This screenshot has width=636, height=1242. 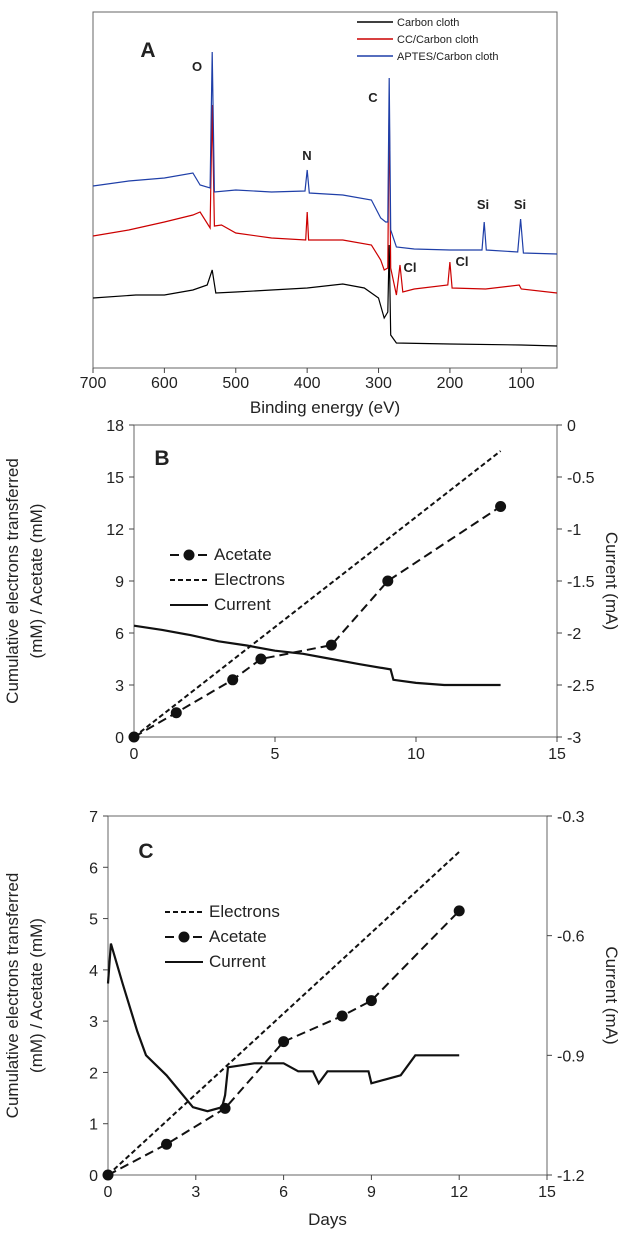 What do you see at coordinates (448, 57) in the screenshot?
I see `legend-entry: APTES/Carbon cloth` at bounding box center [448, 57].